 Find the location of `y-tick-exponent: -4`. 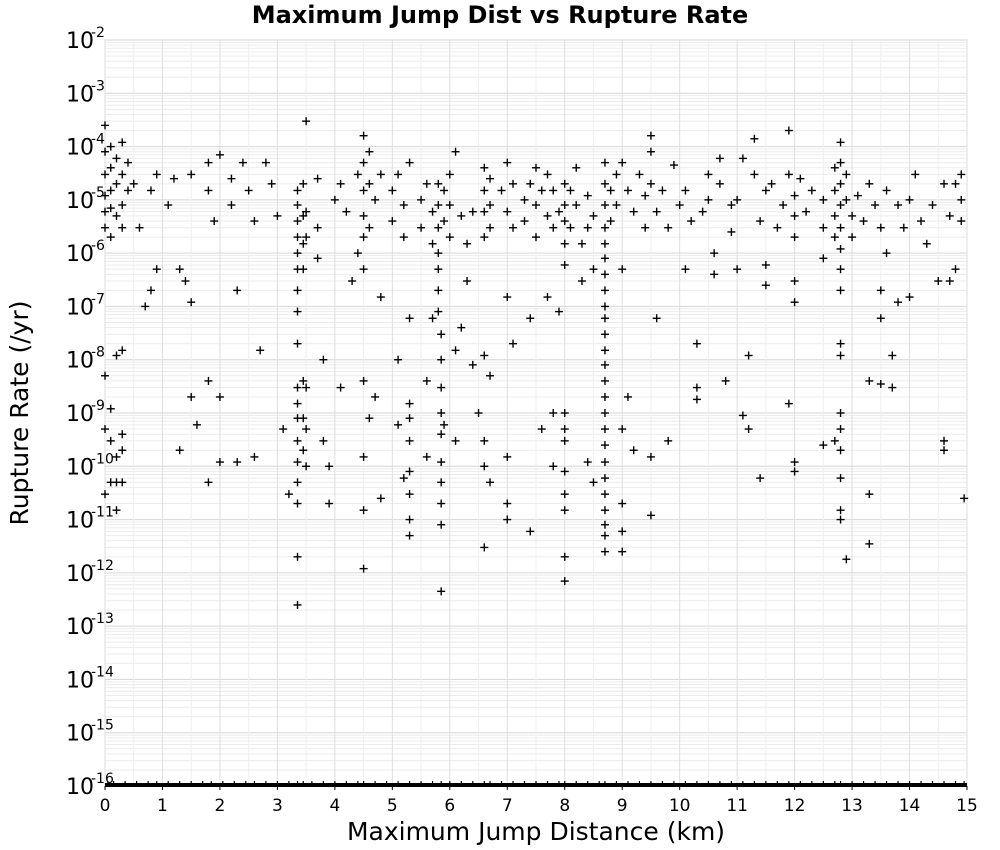

y-tick-exponent: -4 is located at coordinates (98, 140).